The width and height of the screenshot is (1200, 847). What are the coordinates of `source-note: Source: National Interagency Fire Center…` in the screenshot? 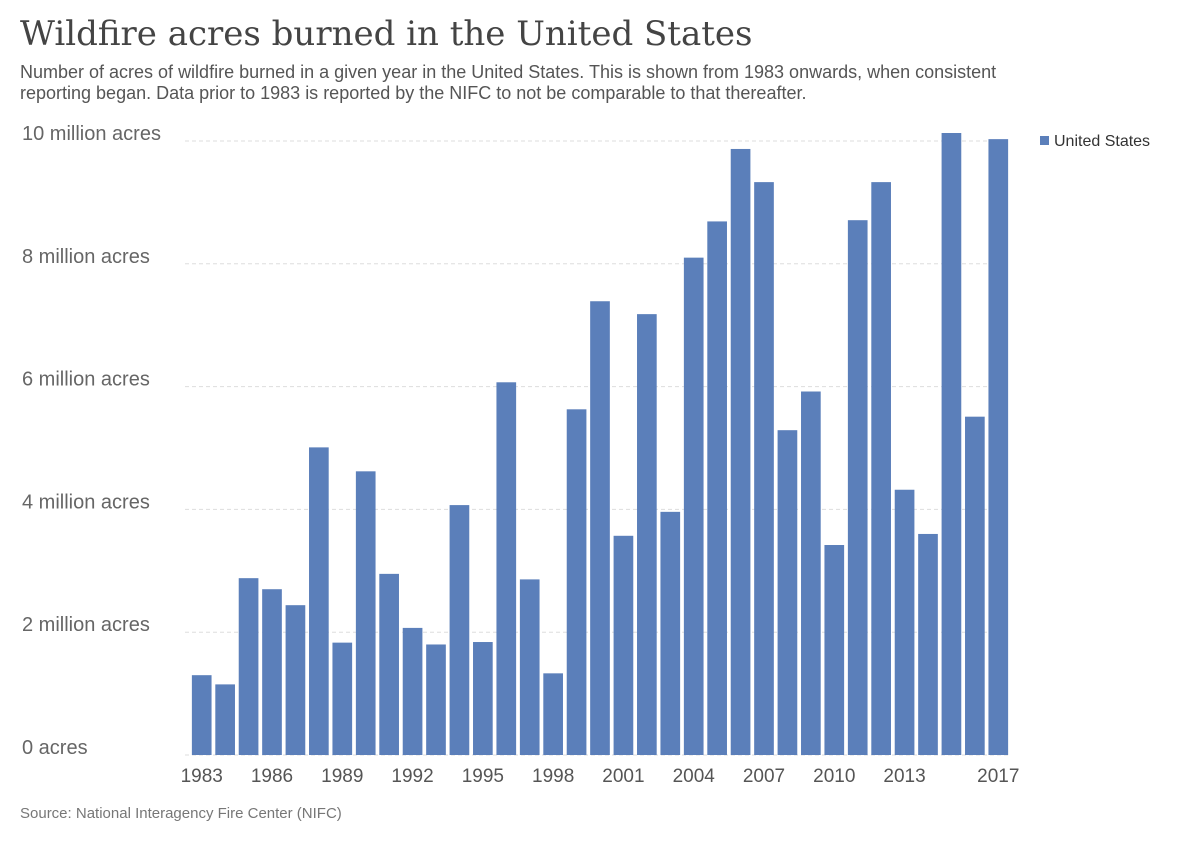 It's located at (181, 813).